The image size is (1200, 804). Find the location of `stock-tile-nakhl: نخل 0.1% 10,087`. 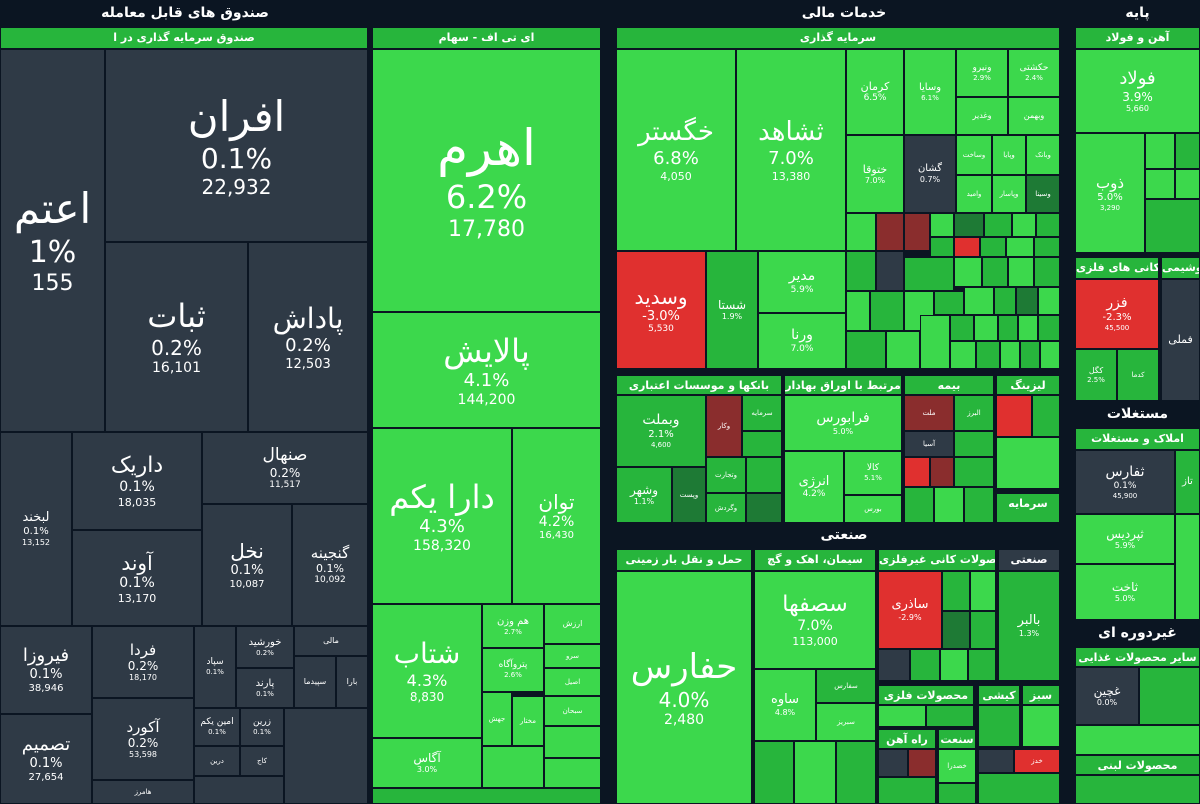

stock-tile-nakhl: نخل 0.1% 10,087 is located at coordinates (247, 565).